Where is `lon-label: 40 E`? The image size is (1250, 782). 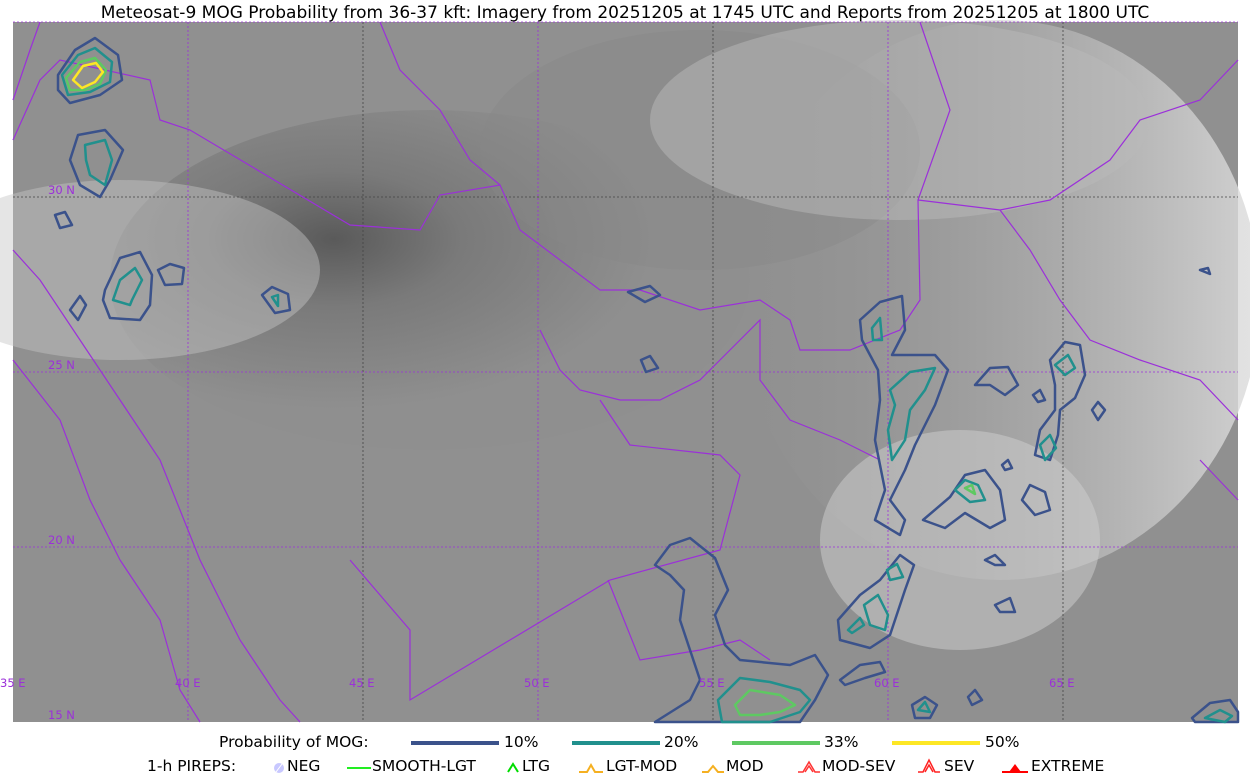
lon-label: 40 E is located at coordinates (188, 683).